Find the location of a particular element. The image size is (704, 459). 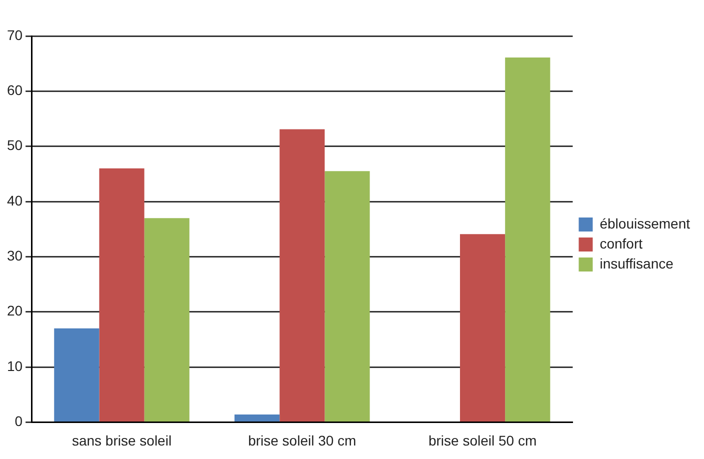

y-tick-label: 20 is located at coordinates (14, 310).